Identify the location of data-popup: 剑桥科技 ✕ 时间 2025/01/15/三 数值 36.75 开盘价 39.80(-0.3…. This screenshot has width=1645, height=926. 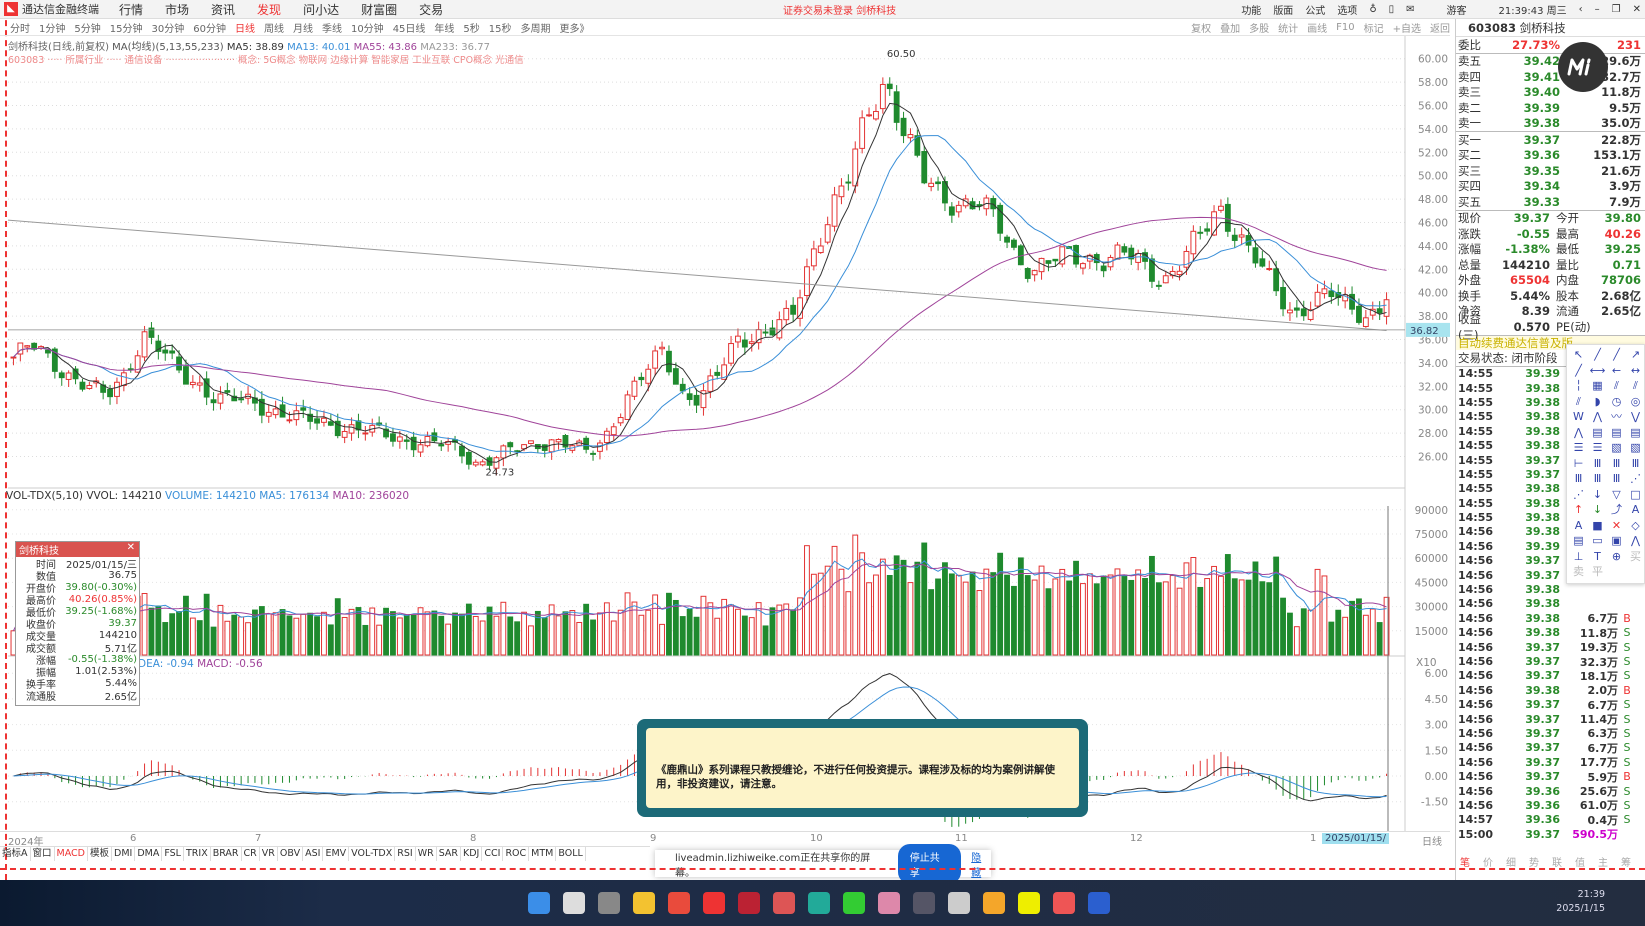
(77, 623).